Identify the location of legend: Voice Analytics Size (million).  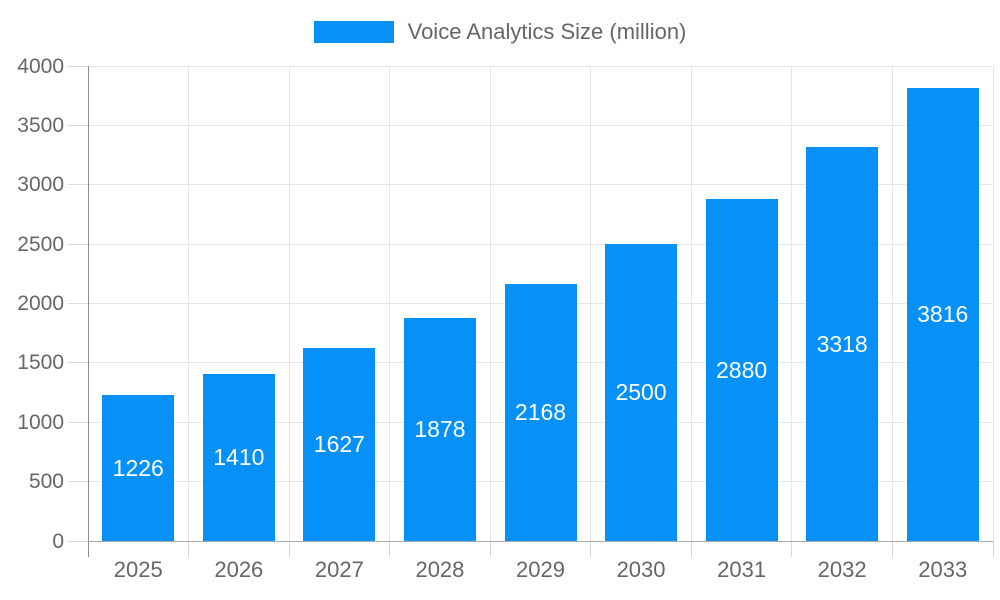
(500, 32).